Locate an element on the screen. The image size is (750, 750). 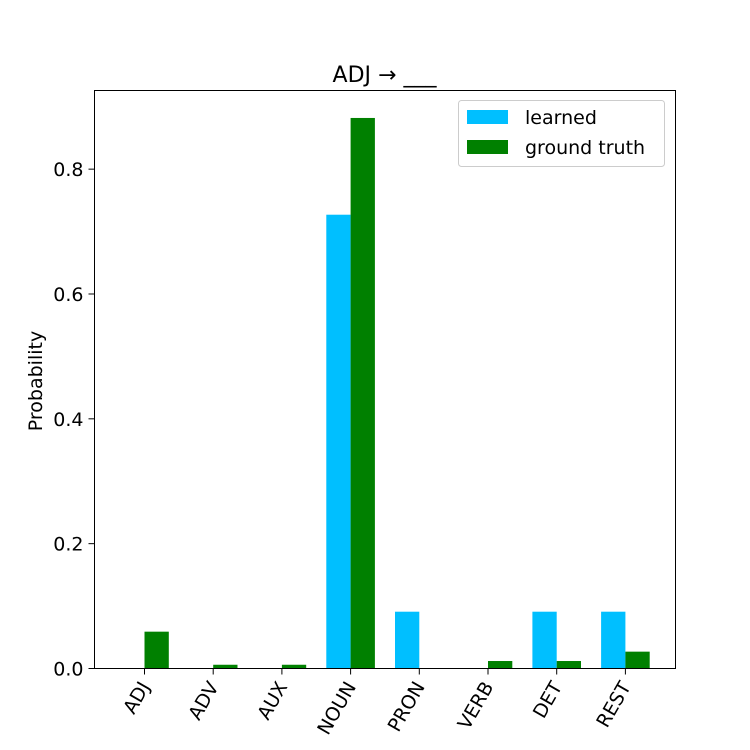
bar-ground-truth-det is located at coordinates (568, 665).